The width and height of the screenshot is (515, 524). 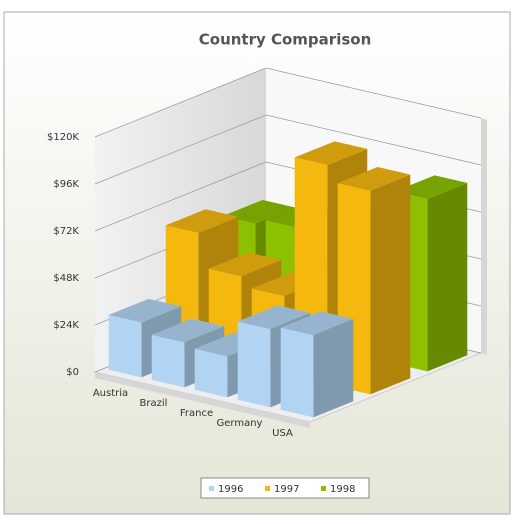 I want to click on y-tick-label: $72K, so click(x=66, y=231).